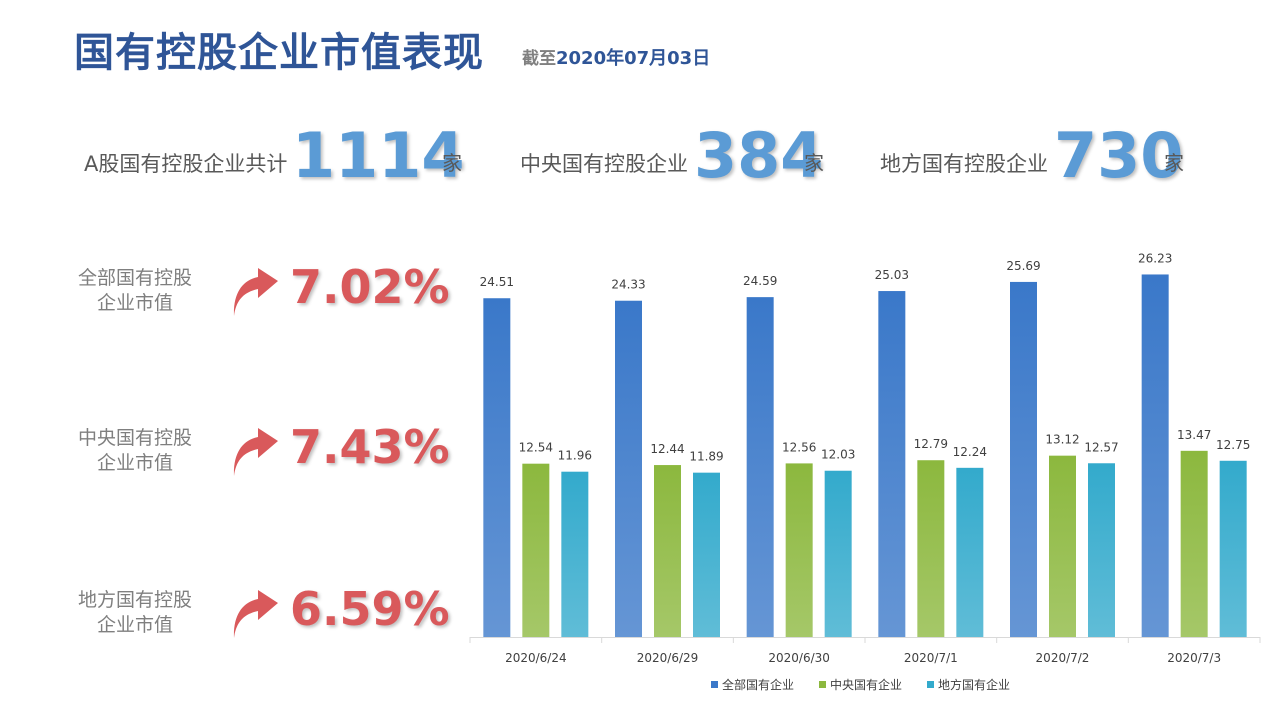  Describe the element at coordinates (536, 448) in the screenshot. I see `data-label: 12.54` at that location.